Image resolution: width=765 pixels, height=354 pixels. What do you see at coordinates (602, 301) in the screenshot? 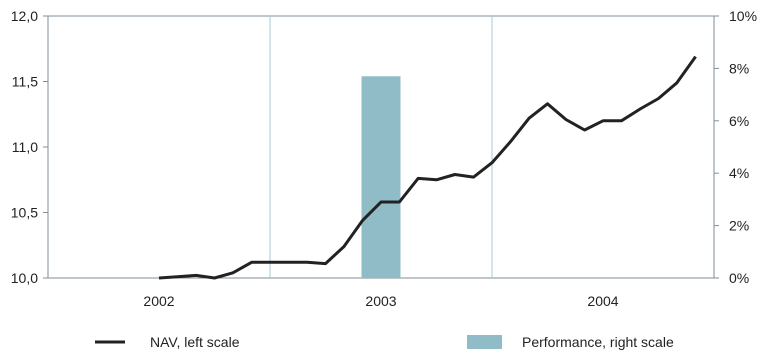
I see `x-tick-label: 2004` at bounding box center [602, 301].